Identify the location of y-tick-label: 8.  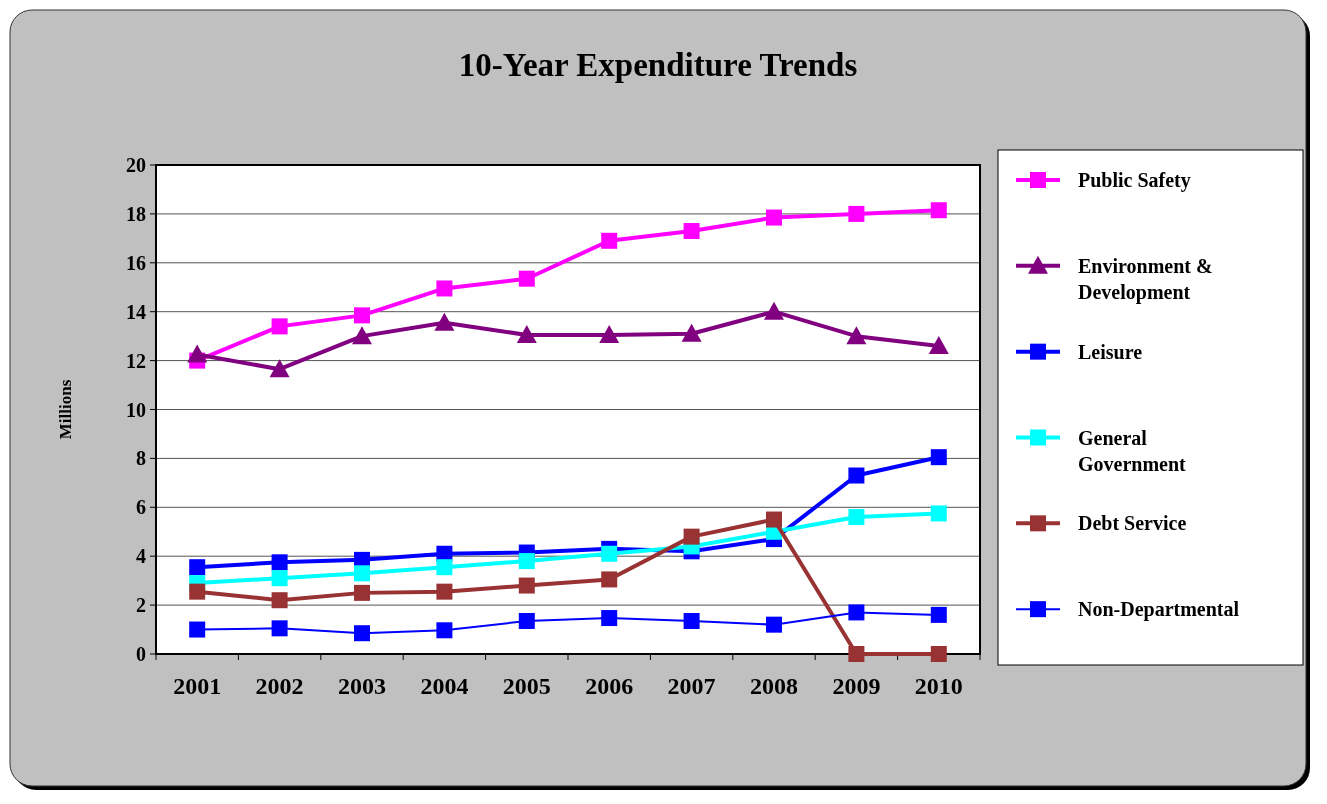
(141, 458).